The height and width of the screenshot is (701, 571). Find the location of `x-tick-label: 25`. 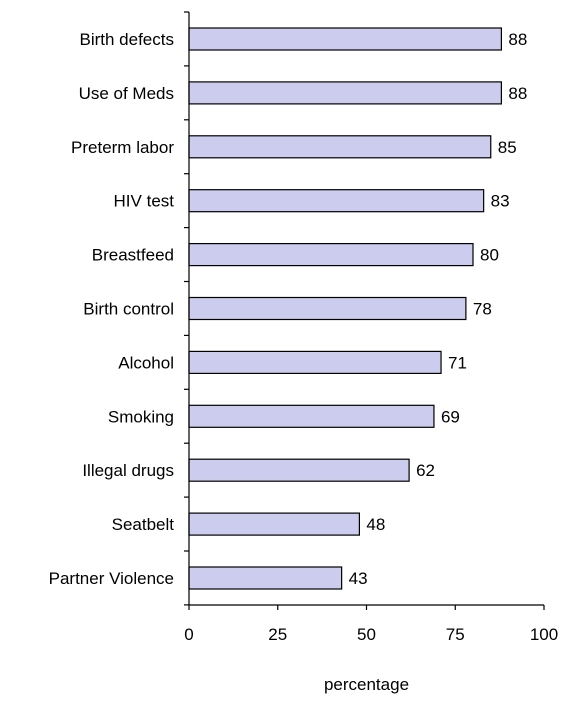

x-tick-label: 25 is located at coordinates (277, 634).